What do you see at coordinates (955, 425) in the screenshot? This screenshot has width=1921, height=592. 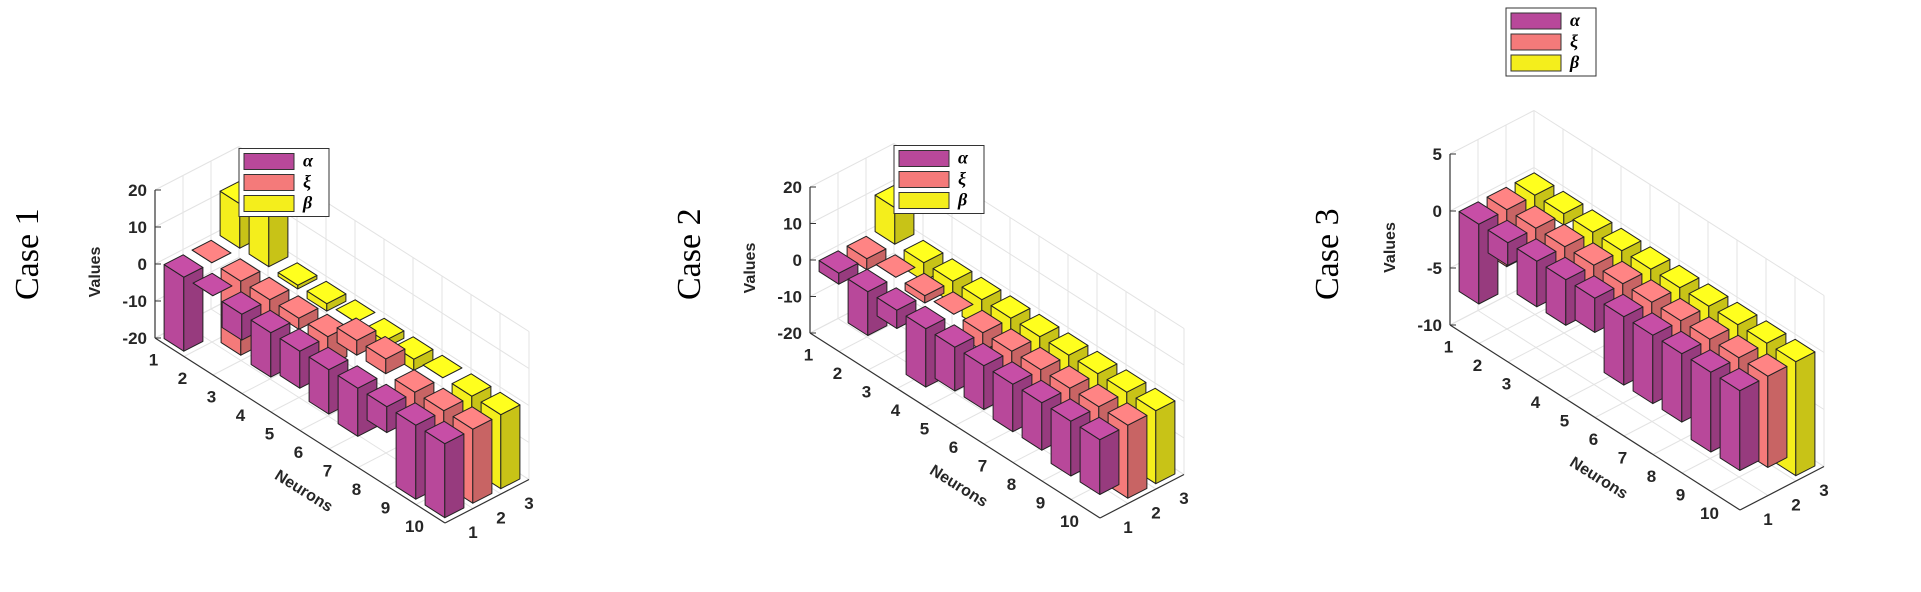 I see `x-axis-line` at bounding box center [955, 425].